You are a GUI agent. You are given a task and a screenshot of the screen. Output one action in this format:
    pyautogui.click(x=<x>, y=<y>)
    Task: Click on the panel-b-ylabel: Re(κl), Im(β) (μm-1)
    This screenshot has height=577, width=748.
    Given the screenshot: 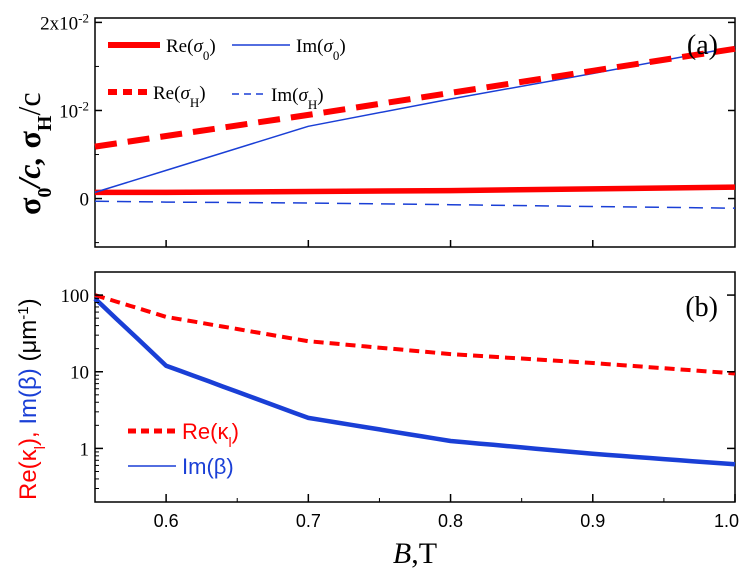 What is the action you would take?
    pyautogui.click(x=32, y=399)
    